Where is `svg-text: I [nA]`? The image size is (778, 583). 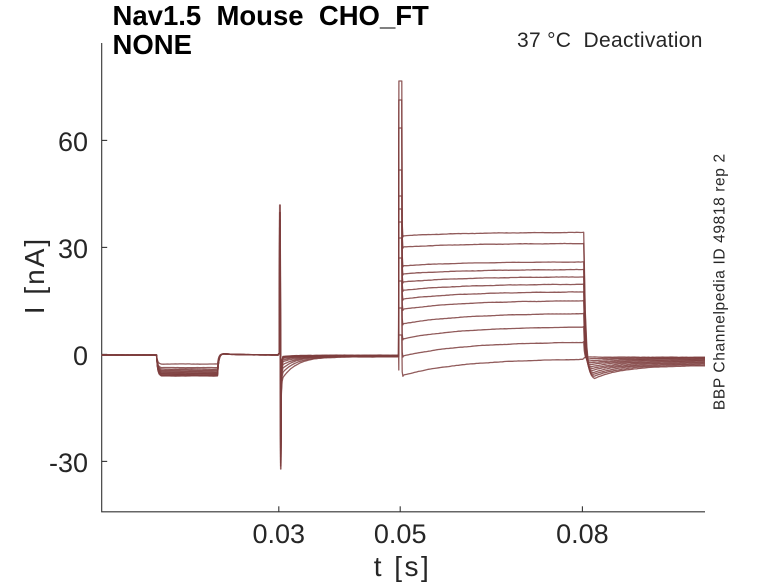
svg-text: I [nA] is located at coordinates (34, 275).